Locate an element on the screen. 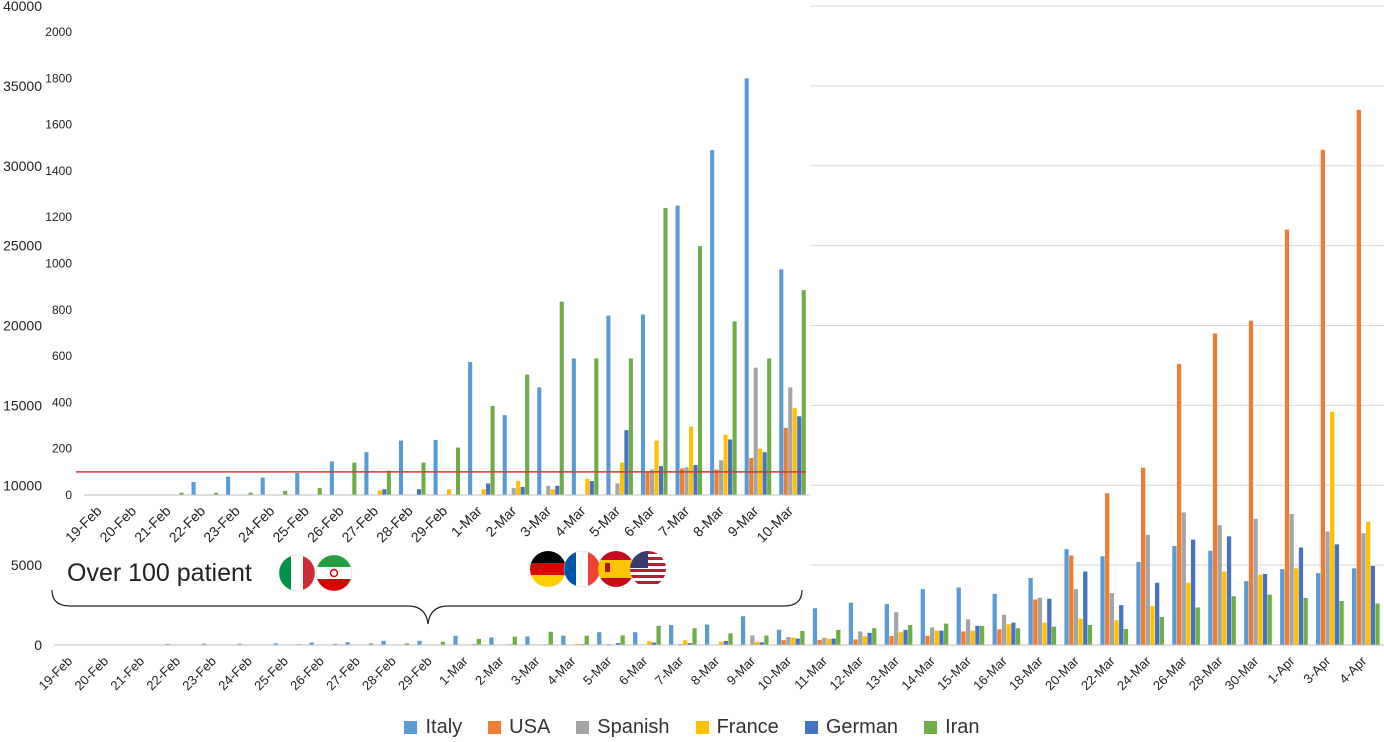  main-x-tick-label: 16-Mar is located at coordinates (990, 673).